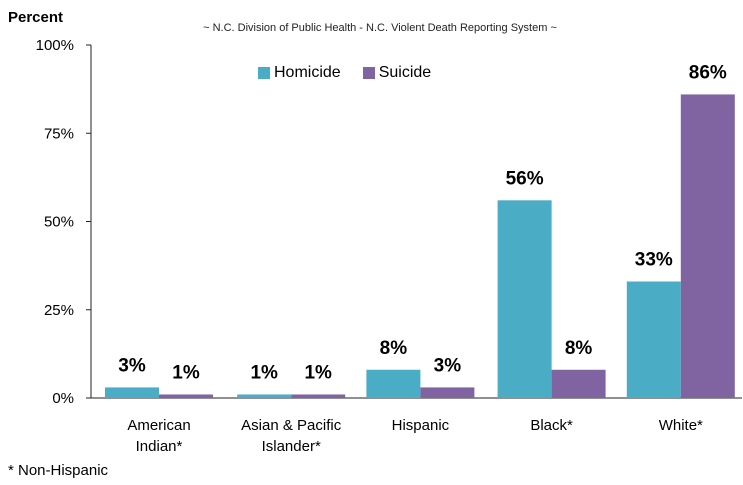 The image size is (743, 485). Describe the element at coordinates (344, 73) in the screenshot. I see `legend: Homicide Suicide` at that location.